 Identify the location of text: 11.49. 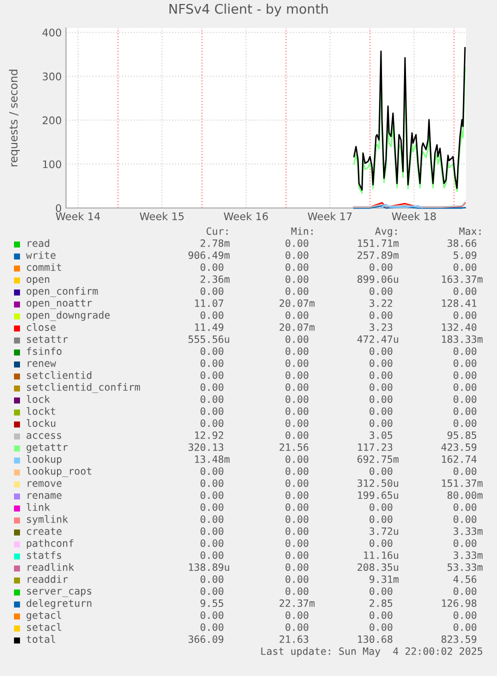
(209, 327).